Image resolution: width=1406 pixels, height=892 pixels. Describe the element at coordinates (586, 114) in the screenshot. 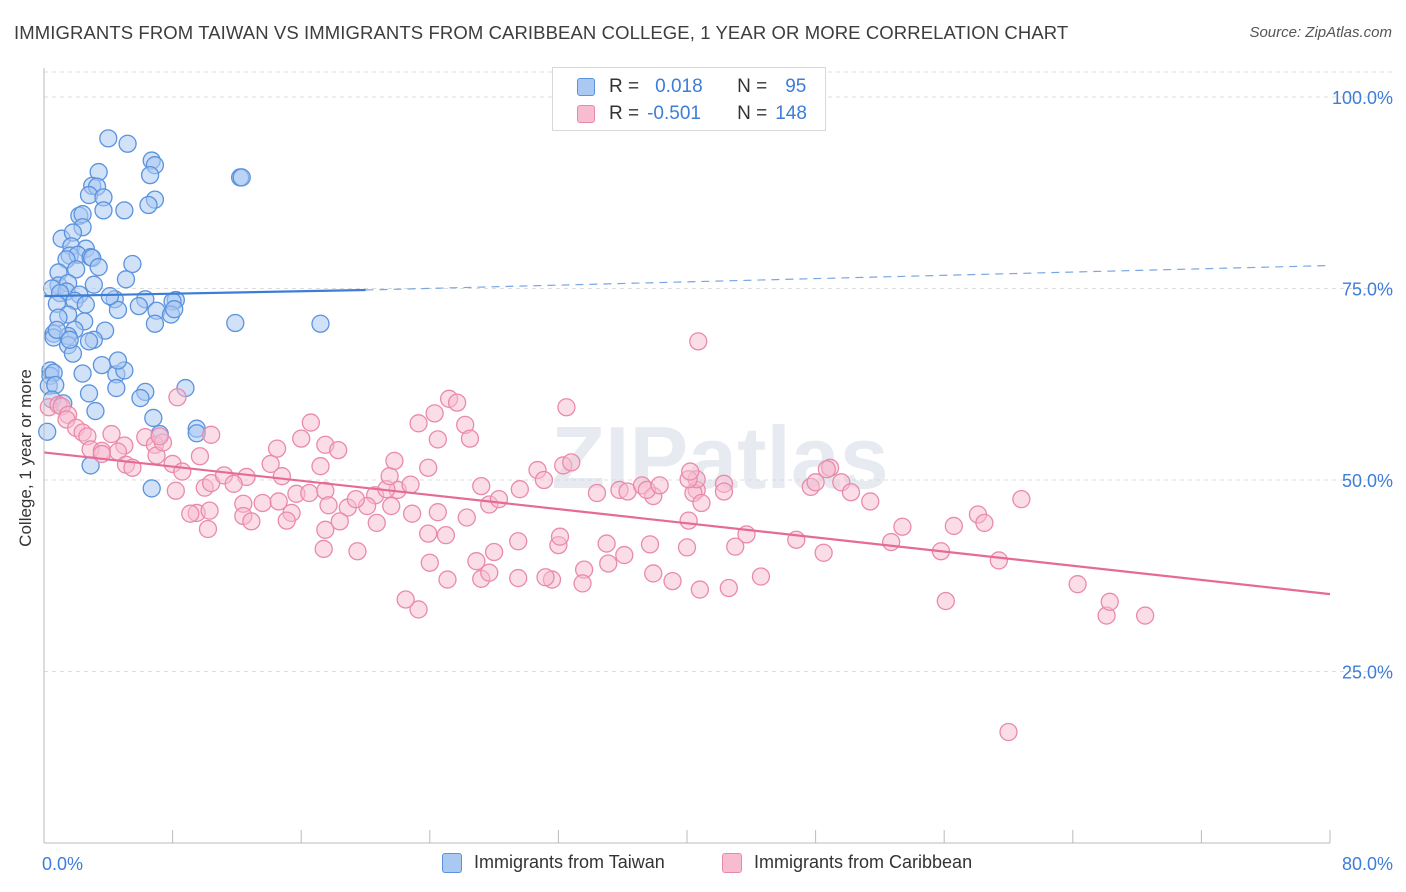

I see `caribbean-swatch` at that location.